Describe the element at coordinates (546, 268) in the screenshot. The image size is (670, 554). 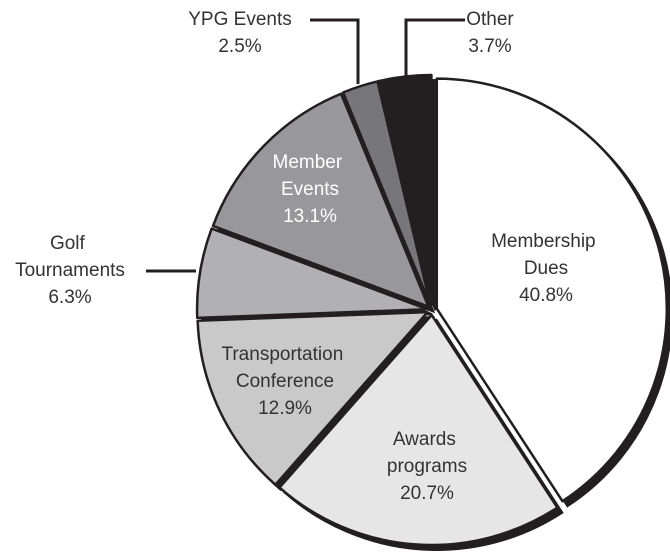
I see `label-line: Dues` at that location.